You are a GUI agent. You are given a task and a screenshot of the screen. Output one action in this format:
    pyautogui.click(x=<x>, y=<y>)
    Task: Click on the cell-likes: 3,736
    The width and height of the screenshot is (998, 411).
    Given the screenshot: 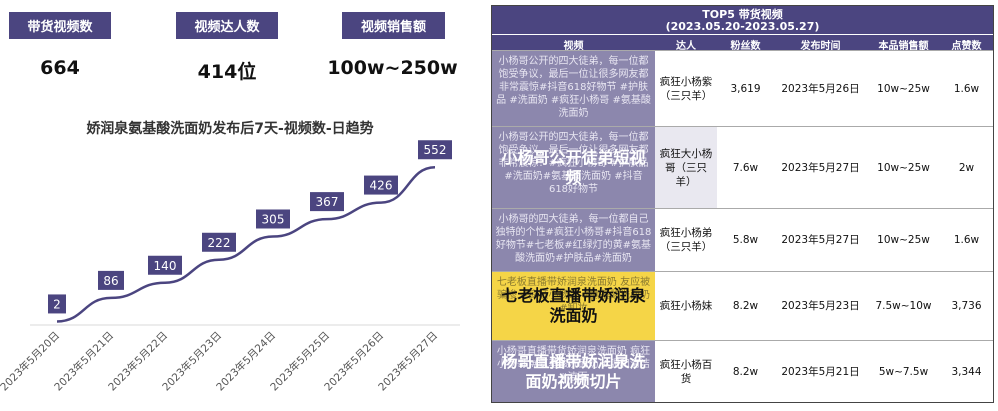 What is the action you would take?
    pyautogui.click(x=966, y=306)
    